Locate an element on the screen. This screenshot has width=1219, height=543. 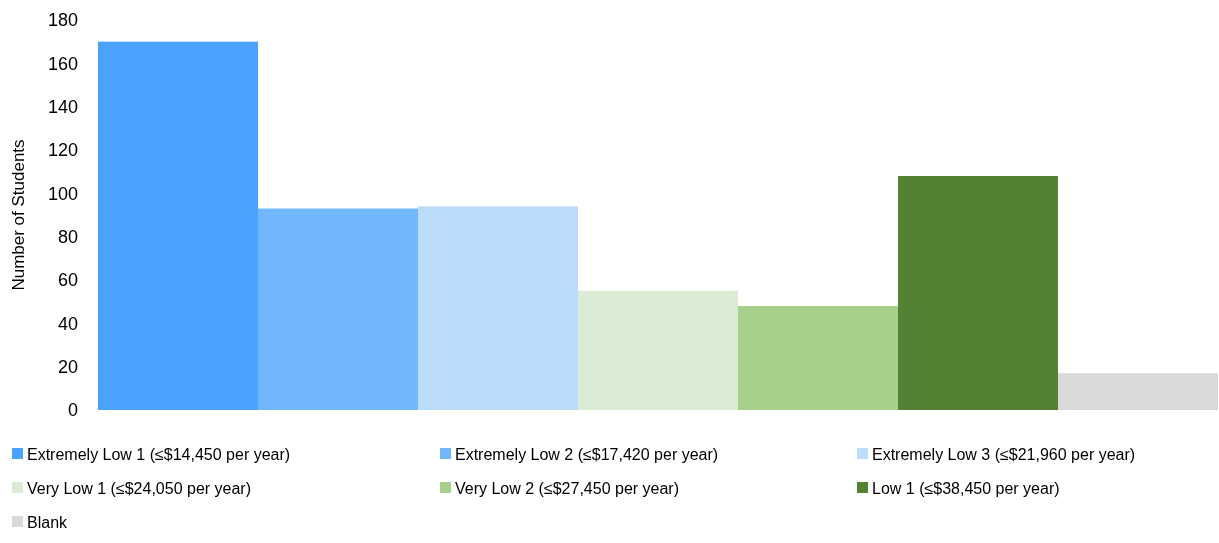
legend-label: Very Low 1 (≤$24,050 per year) is located at coordinates (139, 488).